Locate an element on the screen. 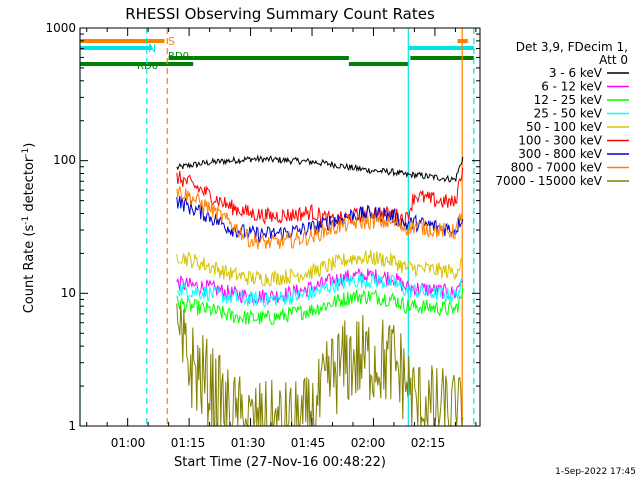 This screenshot has height=480, width=640. legend-label: 7000 - 15000 keV is located at coordinates (548, 181).